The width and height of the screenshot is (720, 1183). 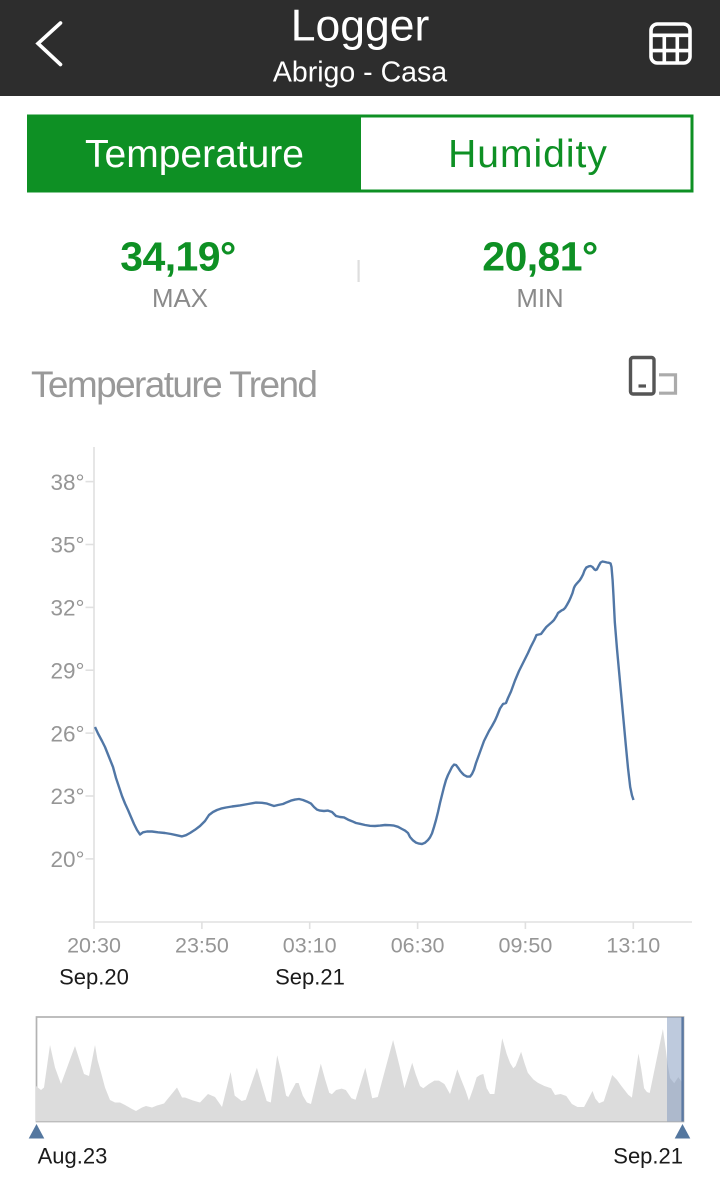 What do you see at coordinates (310, 946) in the screenshot?
I see `svg-text: 03:10` at bounding box center [310, 946].